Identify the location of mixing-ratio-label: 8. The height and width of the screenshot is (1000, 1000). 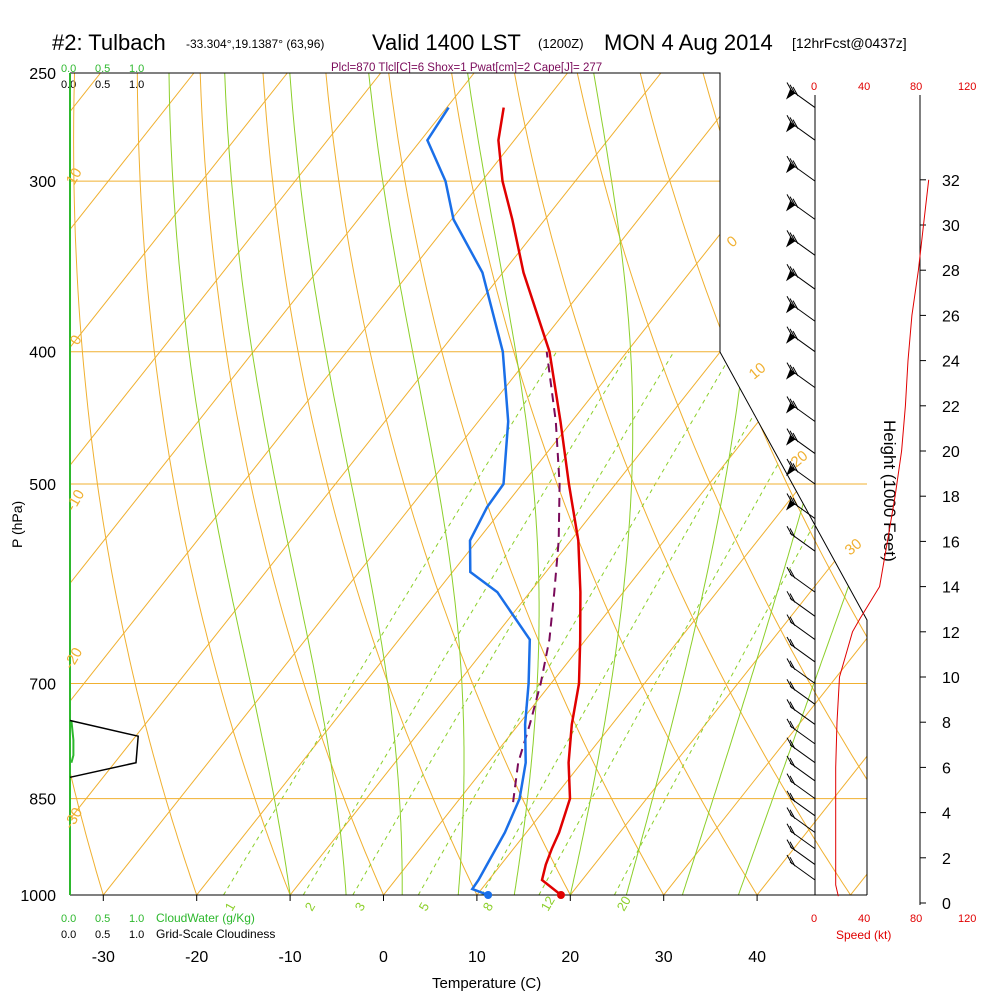
(488, 907).